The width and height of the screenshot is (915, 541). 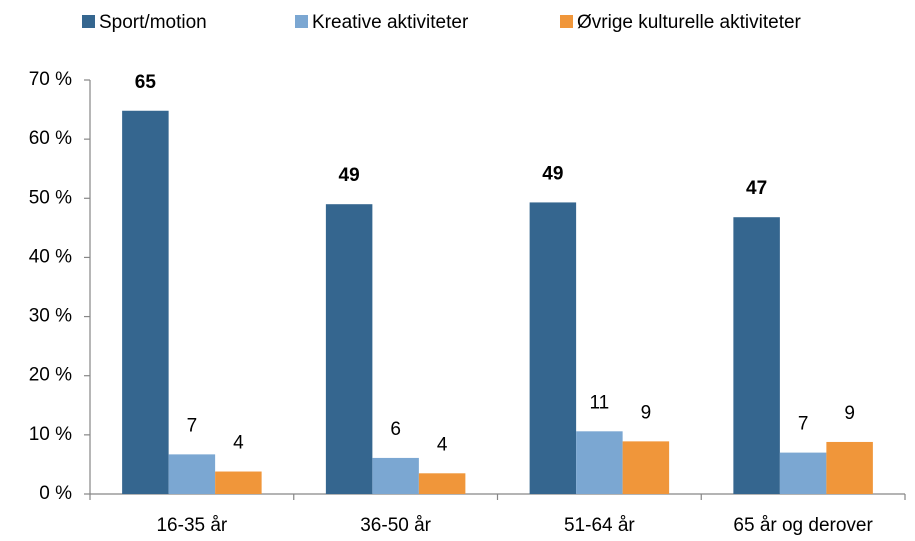 What do you see at coordinates (50, 197) in the screenshot?
I see `y-tick-label: 50 %` at bounding box center [50, 197].